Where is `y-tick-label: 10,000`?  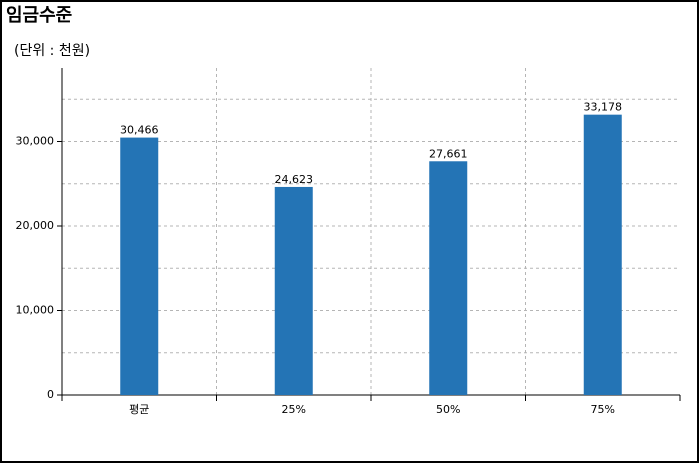
y-tick-label: 10,000 is located at coordinates (35, 310).